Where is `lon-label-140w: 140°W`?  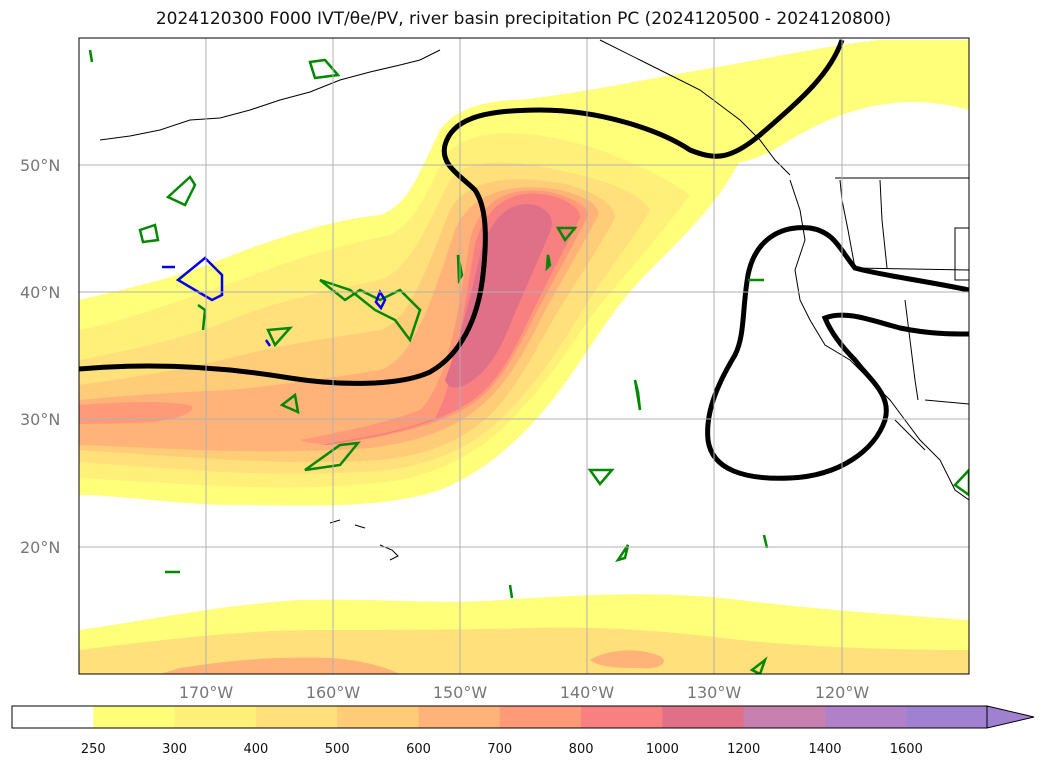 lon-label-140w: 140°W is located at coordinates (587, 692).